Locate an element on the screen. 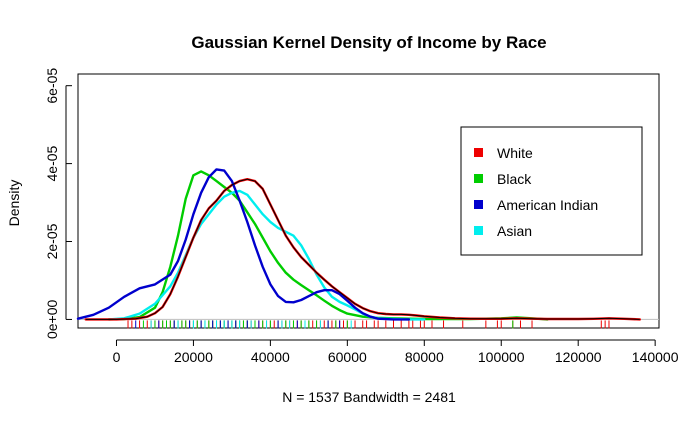  legend-box is located at coordinates (551, 191).